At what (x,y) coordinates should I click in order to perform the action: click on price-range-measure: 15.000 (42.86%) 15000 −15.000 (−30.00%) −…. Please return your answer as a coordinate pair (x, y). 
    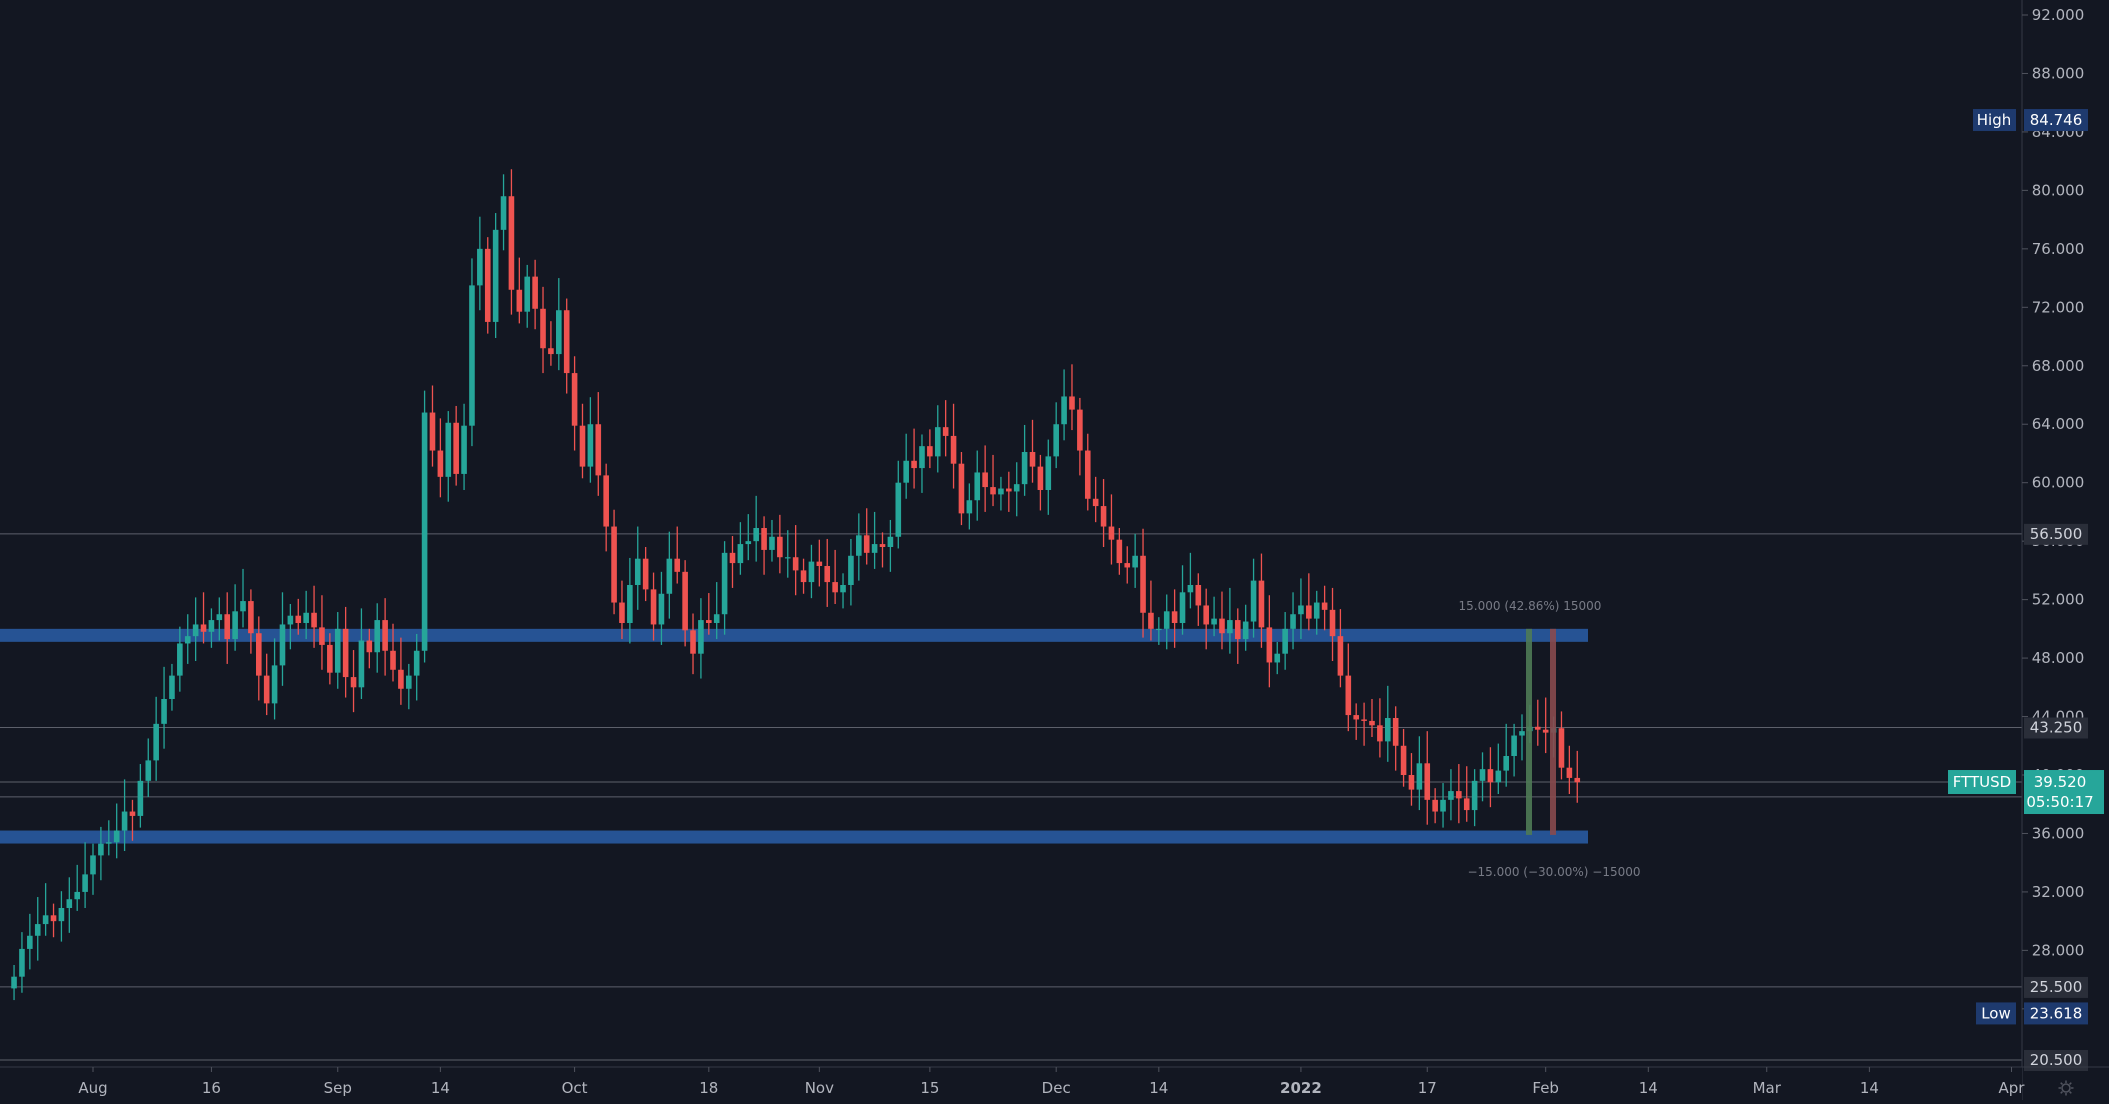
    Looking at the image, I should click on (1550, 739).